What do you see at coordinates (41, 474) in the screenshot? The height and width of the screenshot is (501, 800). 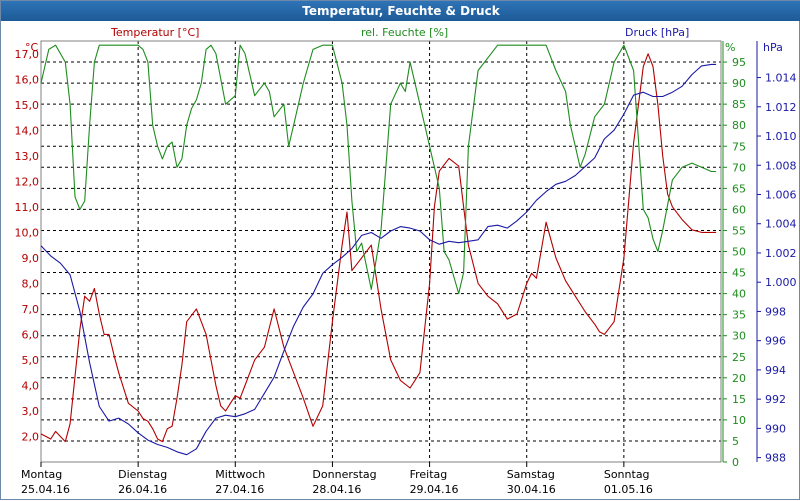 I see `x-tick-day: Montag` at bounding box center [41, 474].